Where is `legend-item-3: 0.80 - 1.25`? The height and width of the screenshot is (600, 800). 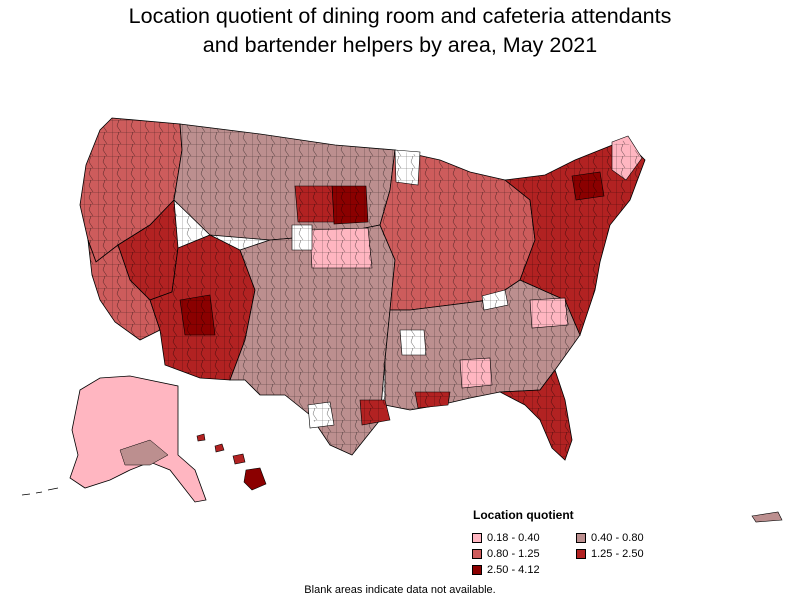 legend-item-3: 0.80 - 1.25 is located at coordinates (524, 553).